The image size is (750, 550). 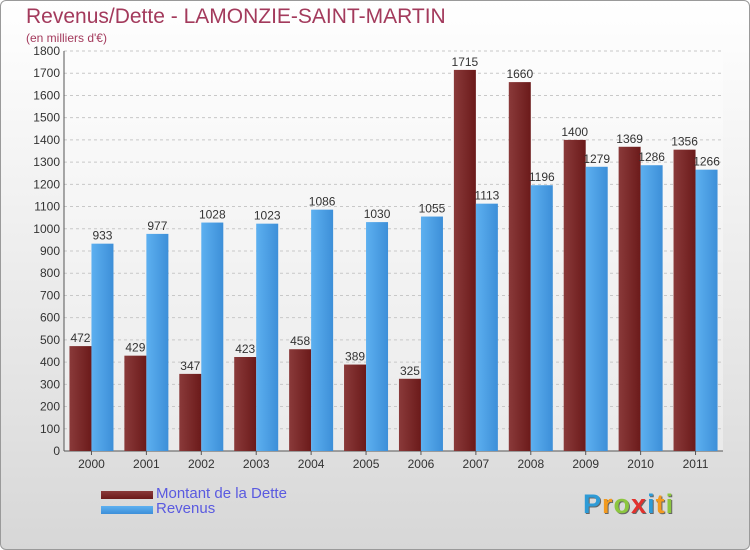 I want to click on legend-label-revenus: Revenus, so click(x=186, y=508).